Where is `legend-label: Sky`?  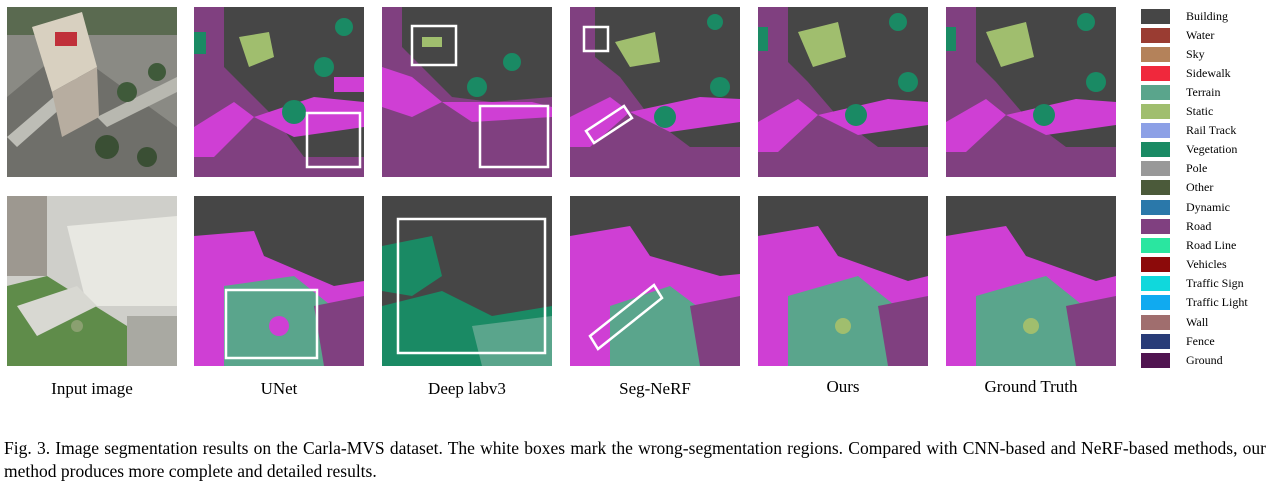
legend-label: Sky is located at coordinates (1195, 54).